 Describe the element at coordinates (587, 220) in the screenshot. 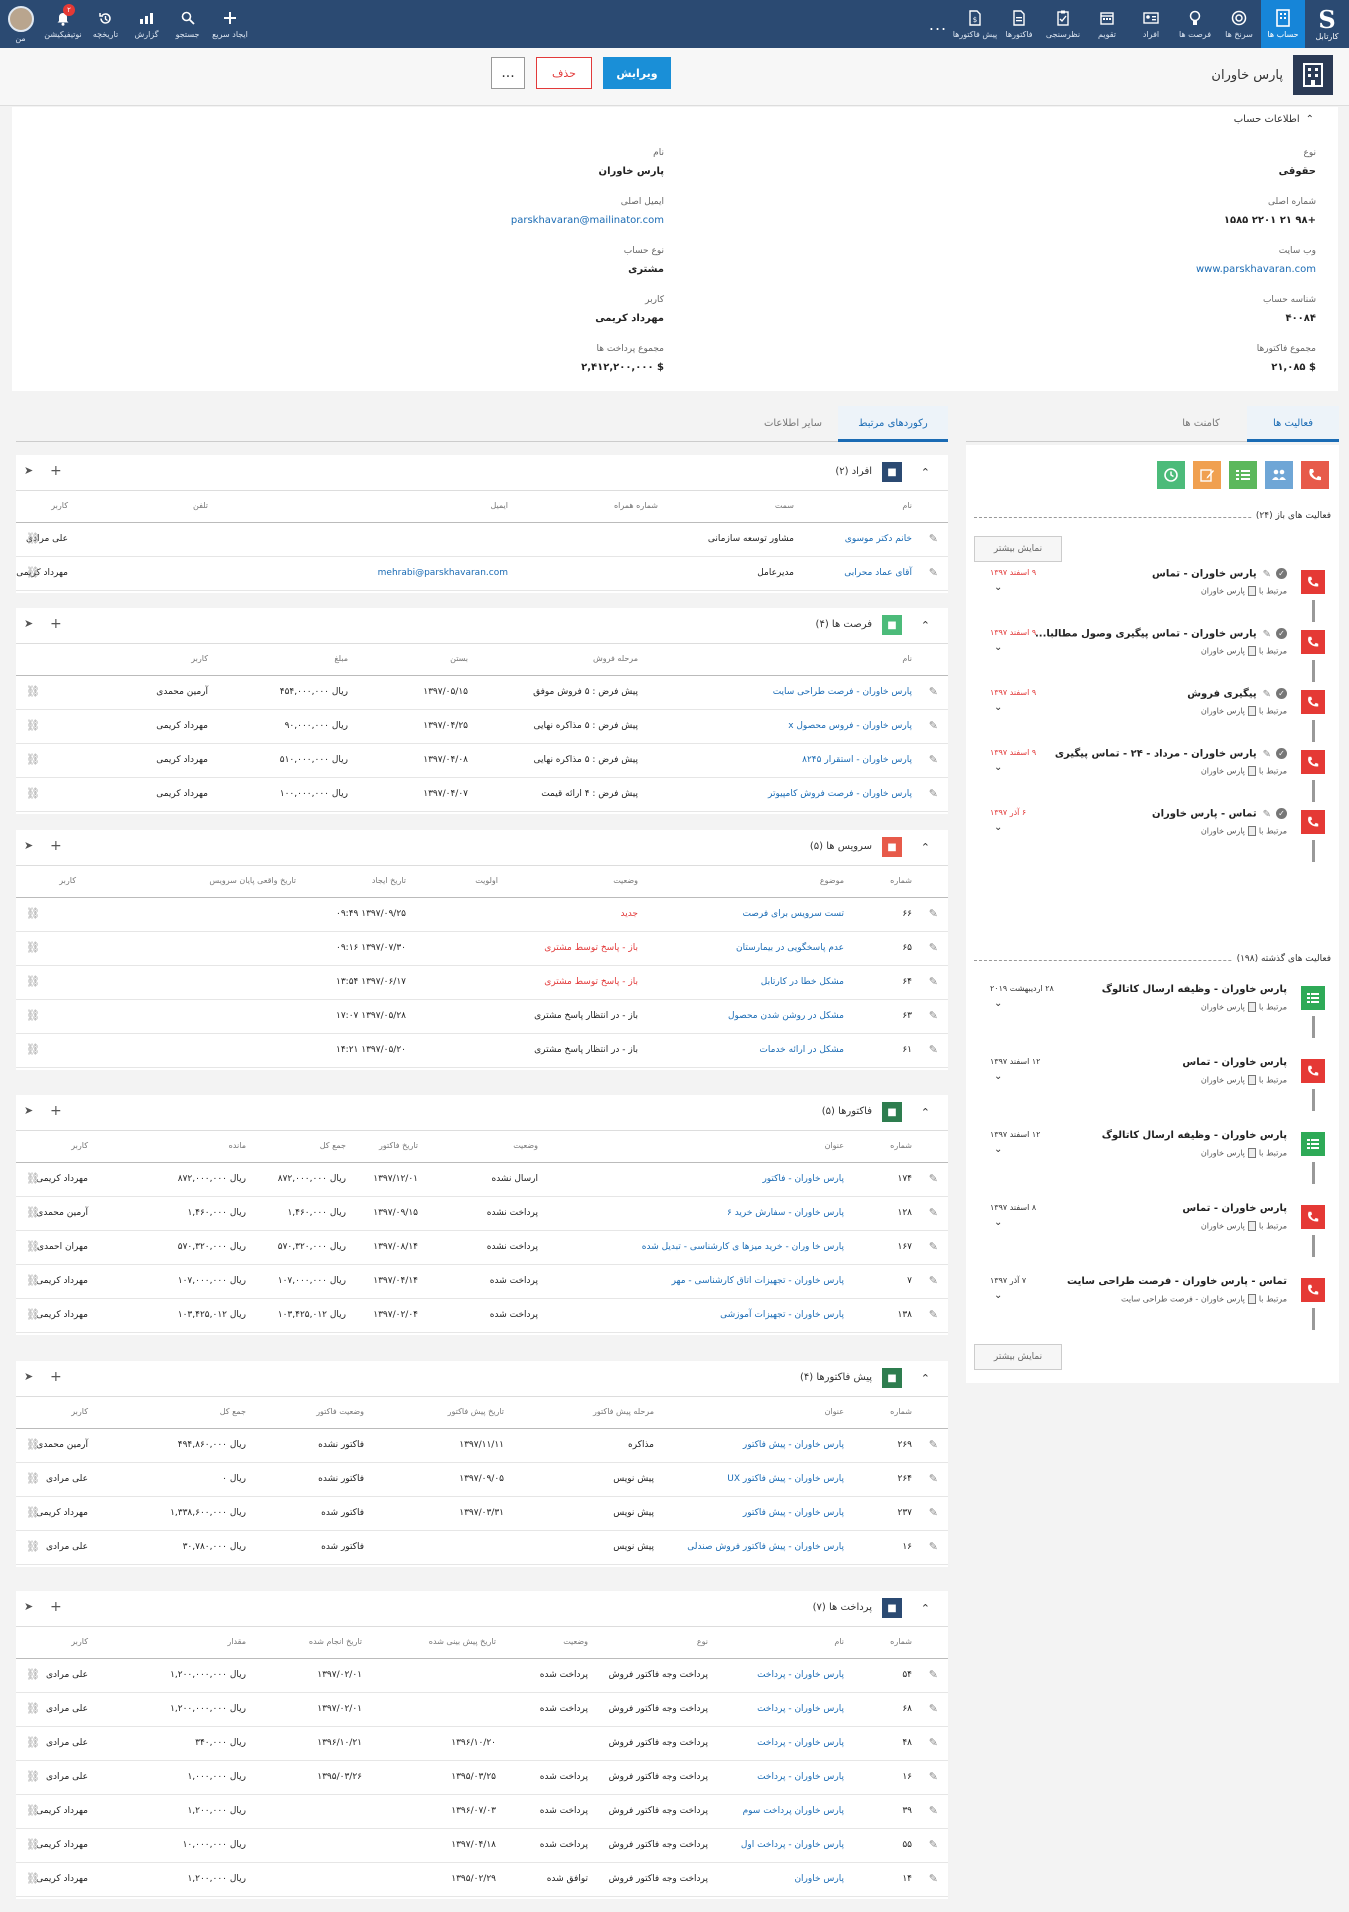

I see `email-link: parskhavaran@mailinator.com` at that location.